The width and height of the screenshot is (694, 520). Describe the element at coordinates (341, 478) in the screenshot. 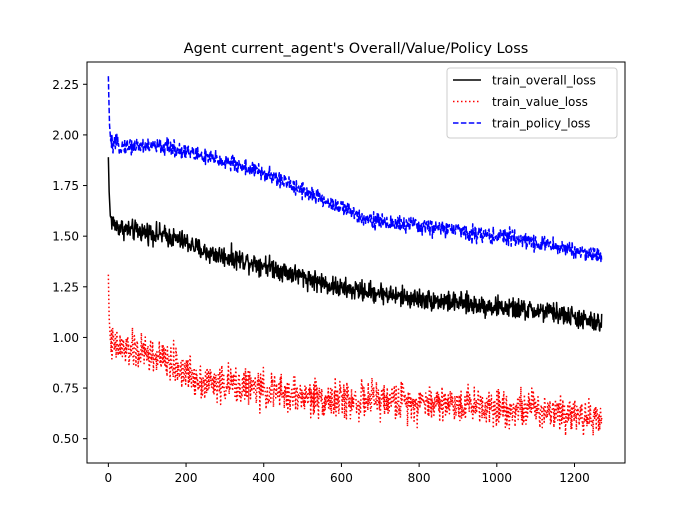

I see `x-tick-label: 600` at that location.